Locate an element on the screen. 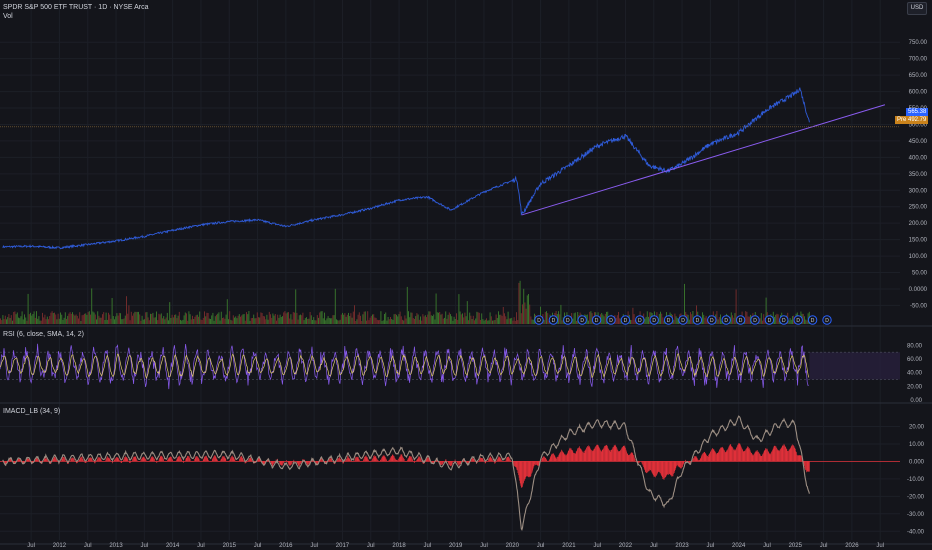 This screenshot has width=932, height=550. price-y-tick: 250.00 is located at coordinates (918, 208).